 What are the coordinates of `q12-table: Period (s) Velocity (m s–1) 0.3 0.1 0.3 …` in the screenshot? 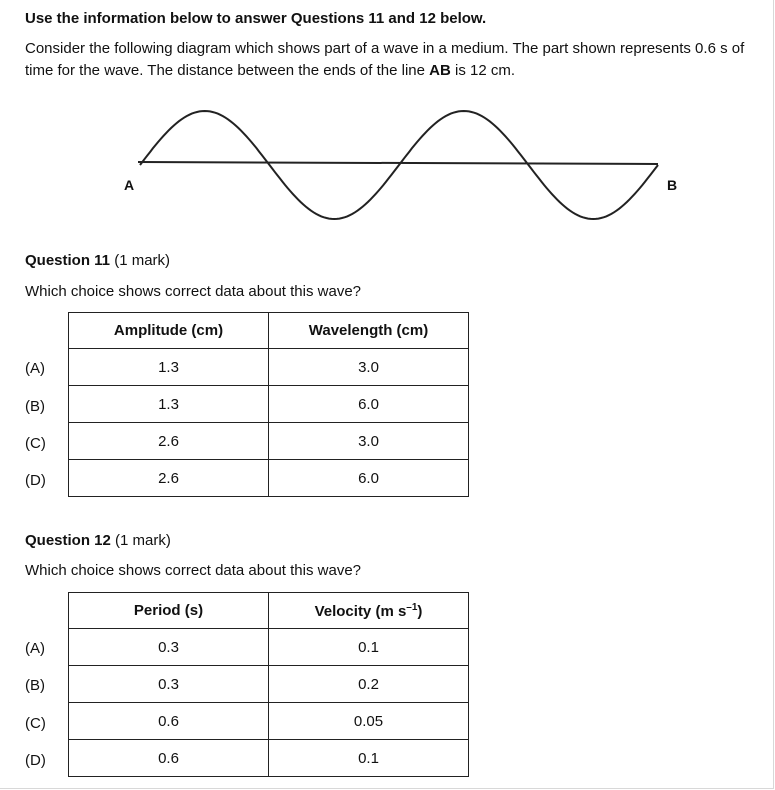 It's located at (268, 684).